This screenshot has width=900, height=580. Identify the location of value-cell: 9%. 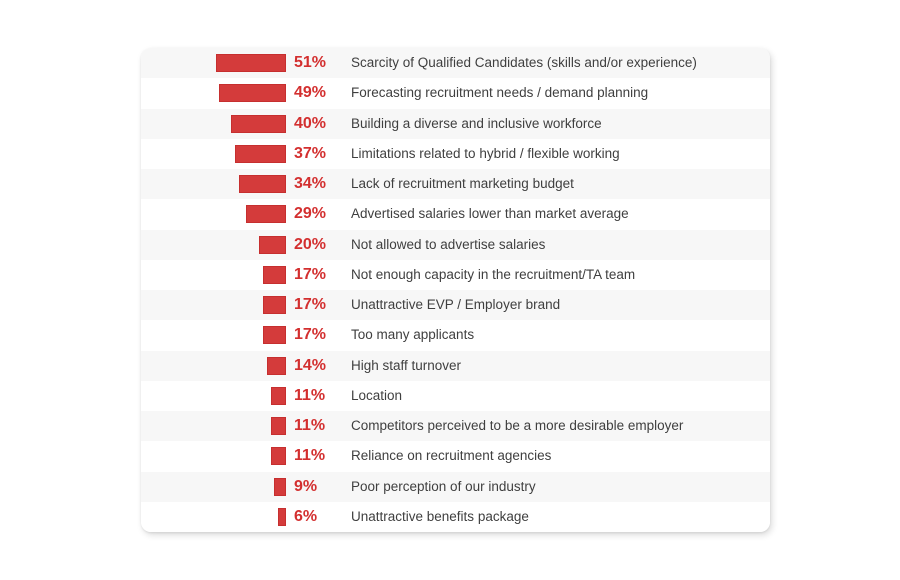
(315, 487).